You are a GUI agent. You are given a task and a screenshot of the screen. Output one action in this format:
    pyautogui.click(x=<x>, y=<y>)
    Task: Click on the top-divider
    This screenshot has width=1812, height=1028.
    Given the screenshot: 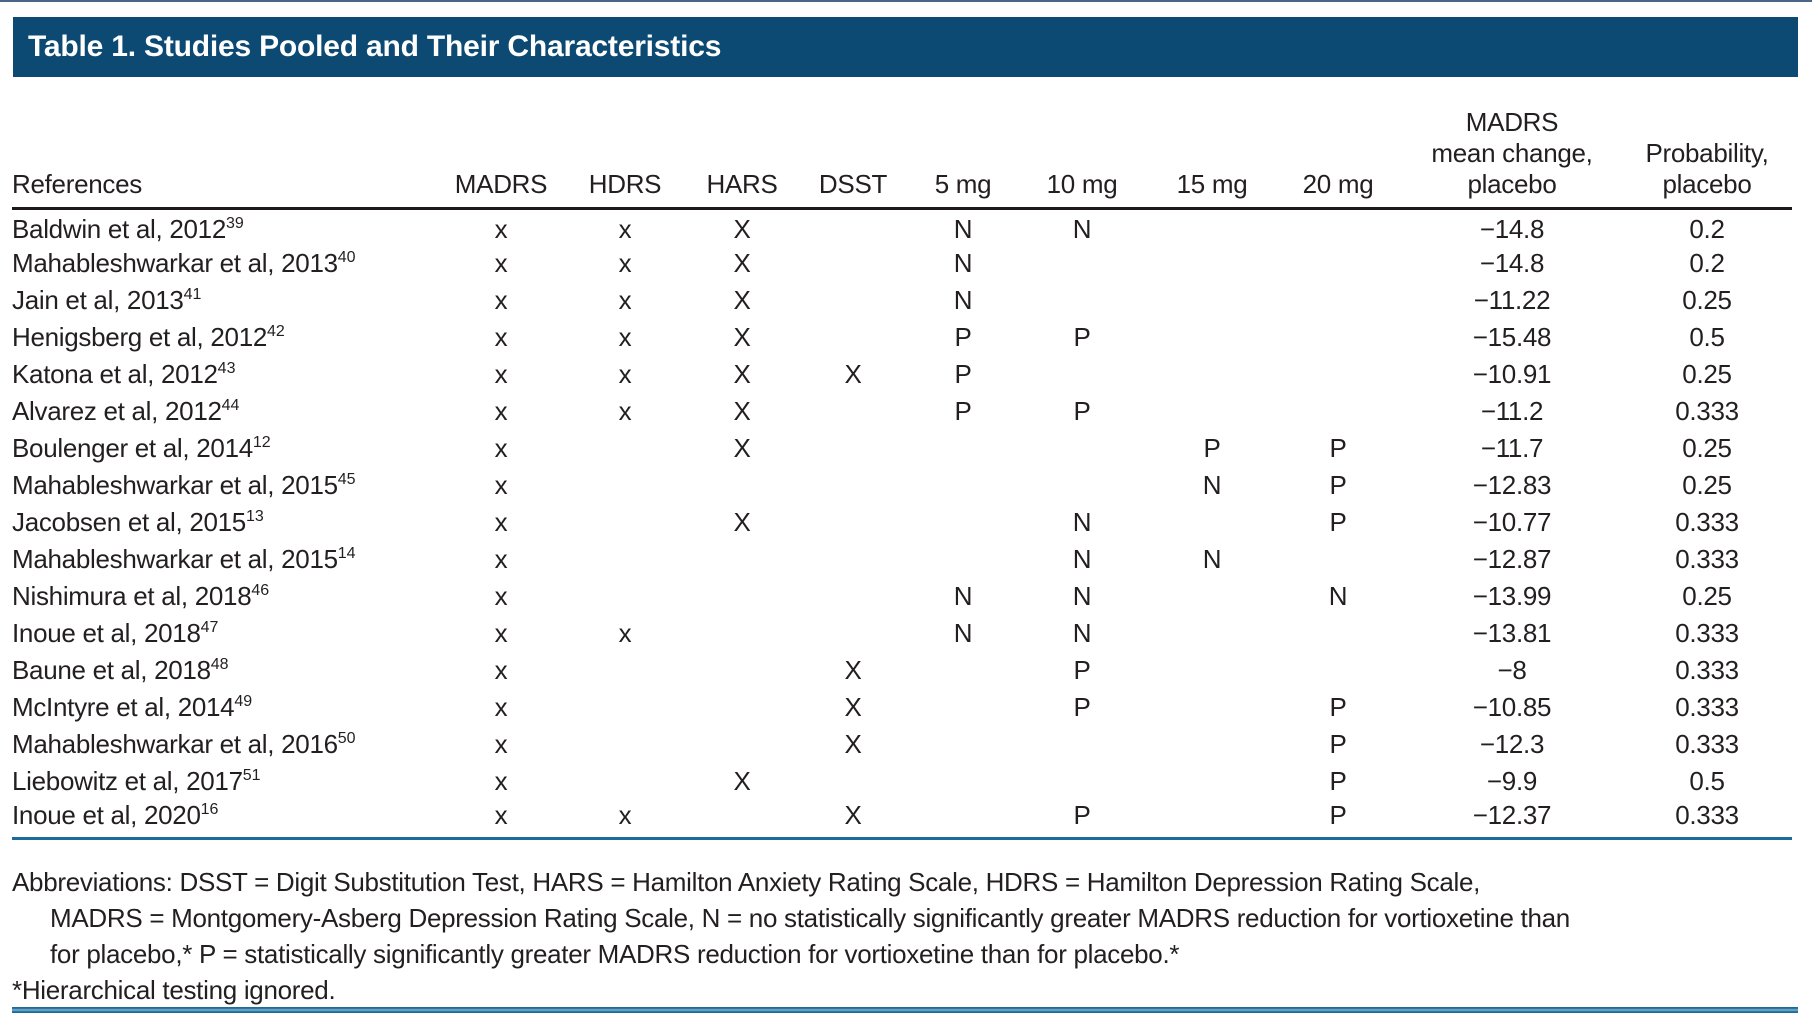 What is the action you would take?
    pyautogui.click(x=906, y=1)
    